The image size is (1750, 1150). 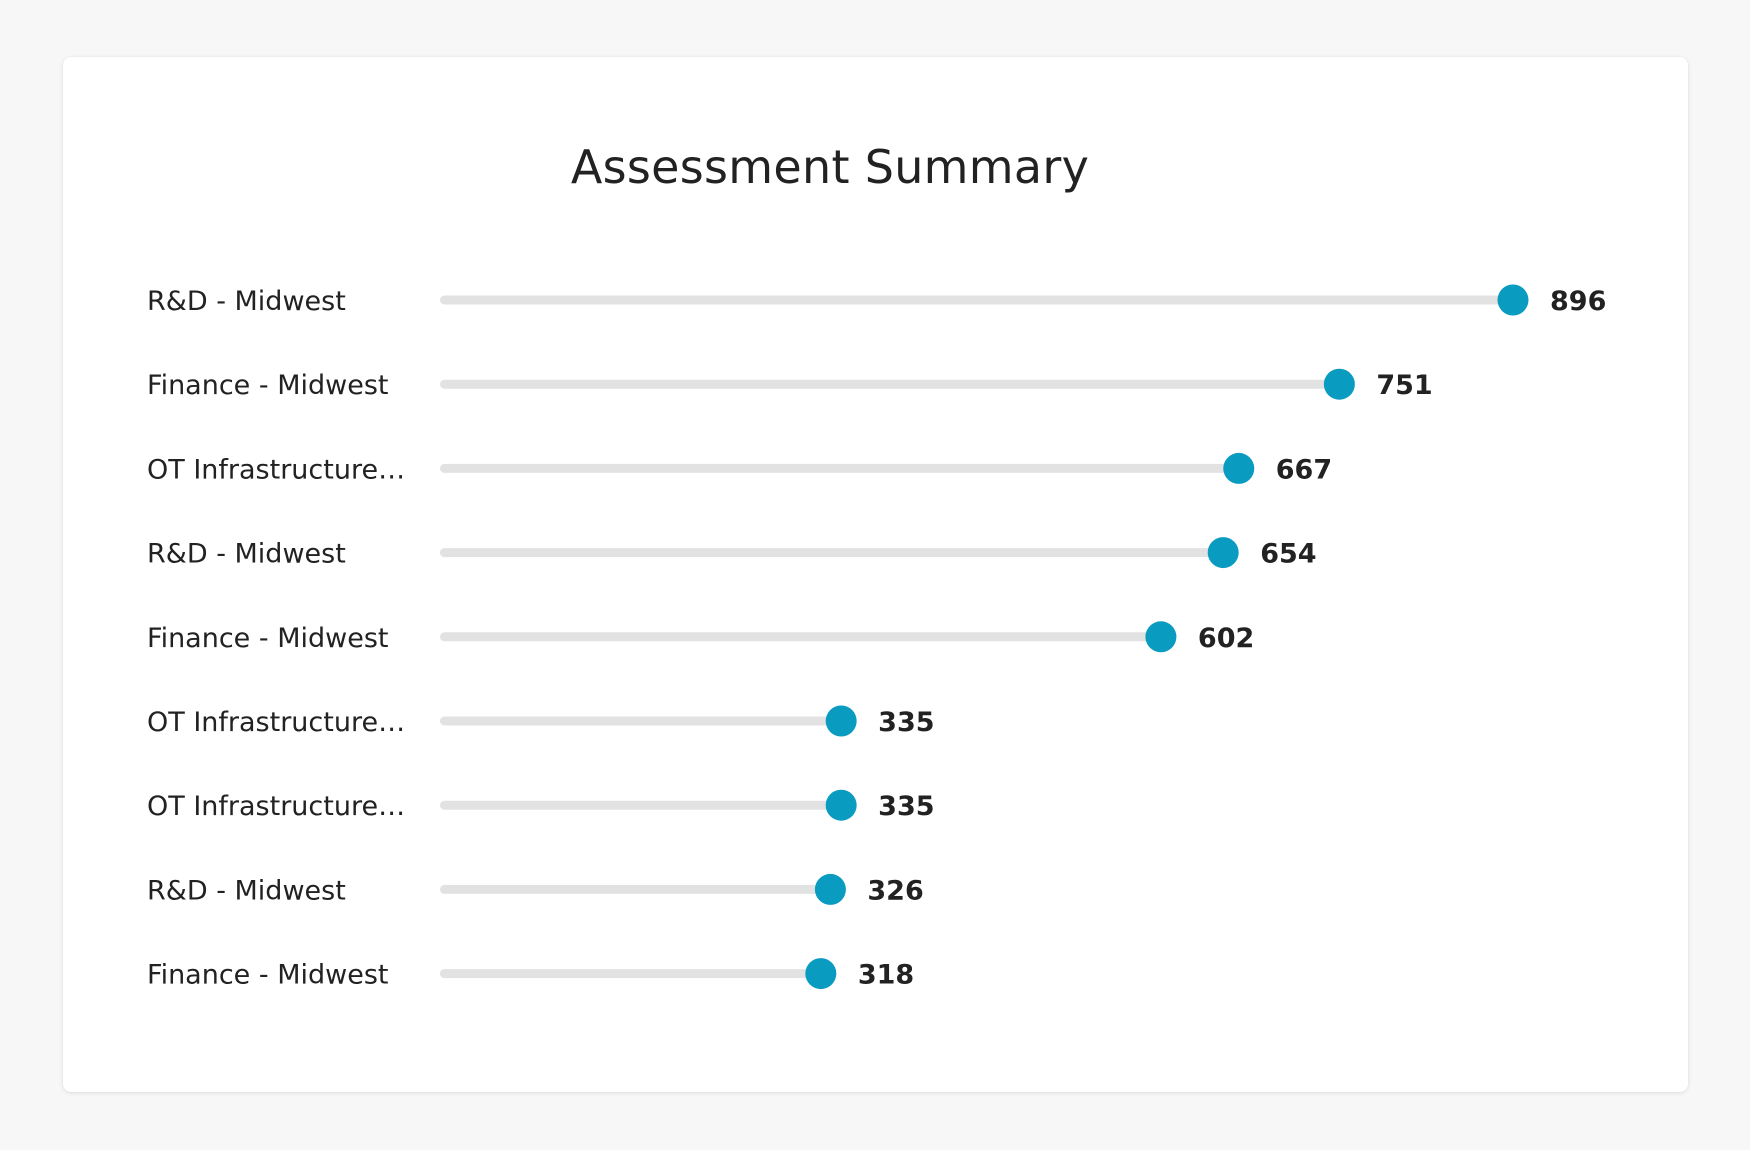 I want to click on value-label: 667, so click(x=1304, y=469).